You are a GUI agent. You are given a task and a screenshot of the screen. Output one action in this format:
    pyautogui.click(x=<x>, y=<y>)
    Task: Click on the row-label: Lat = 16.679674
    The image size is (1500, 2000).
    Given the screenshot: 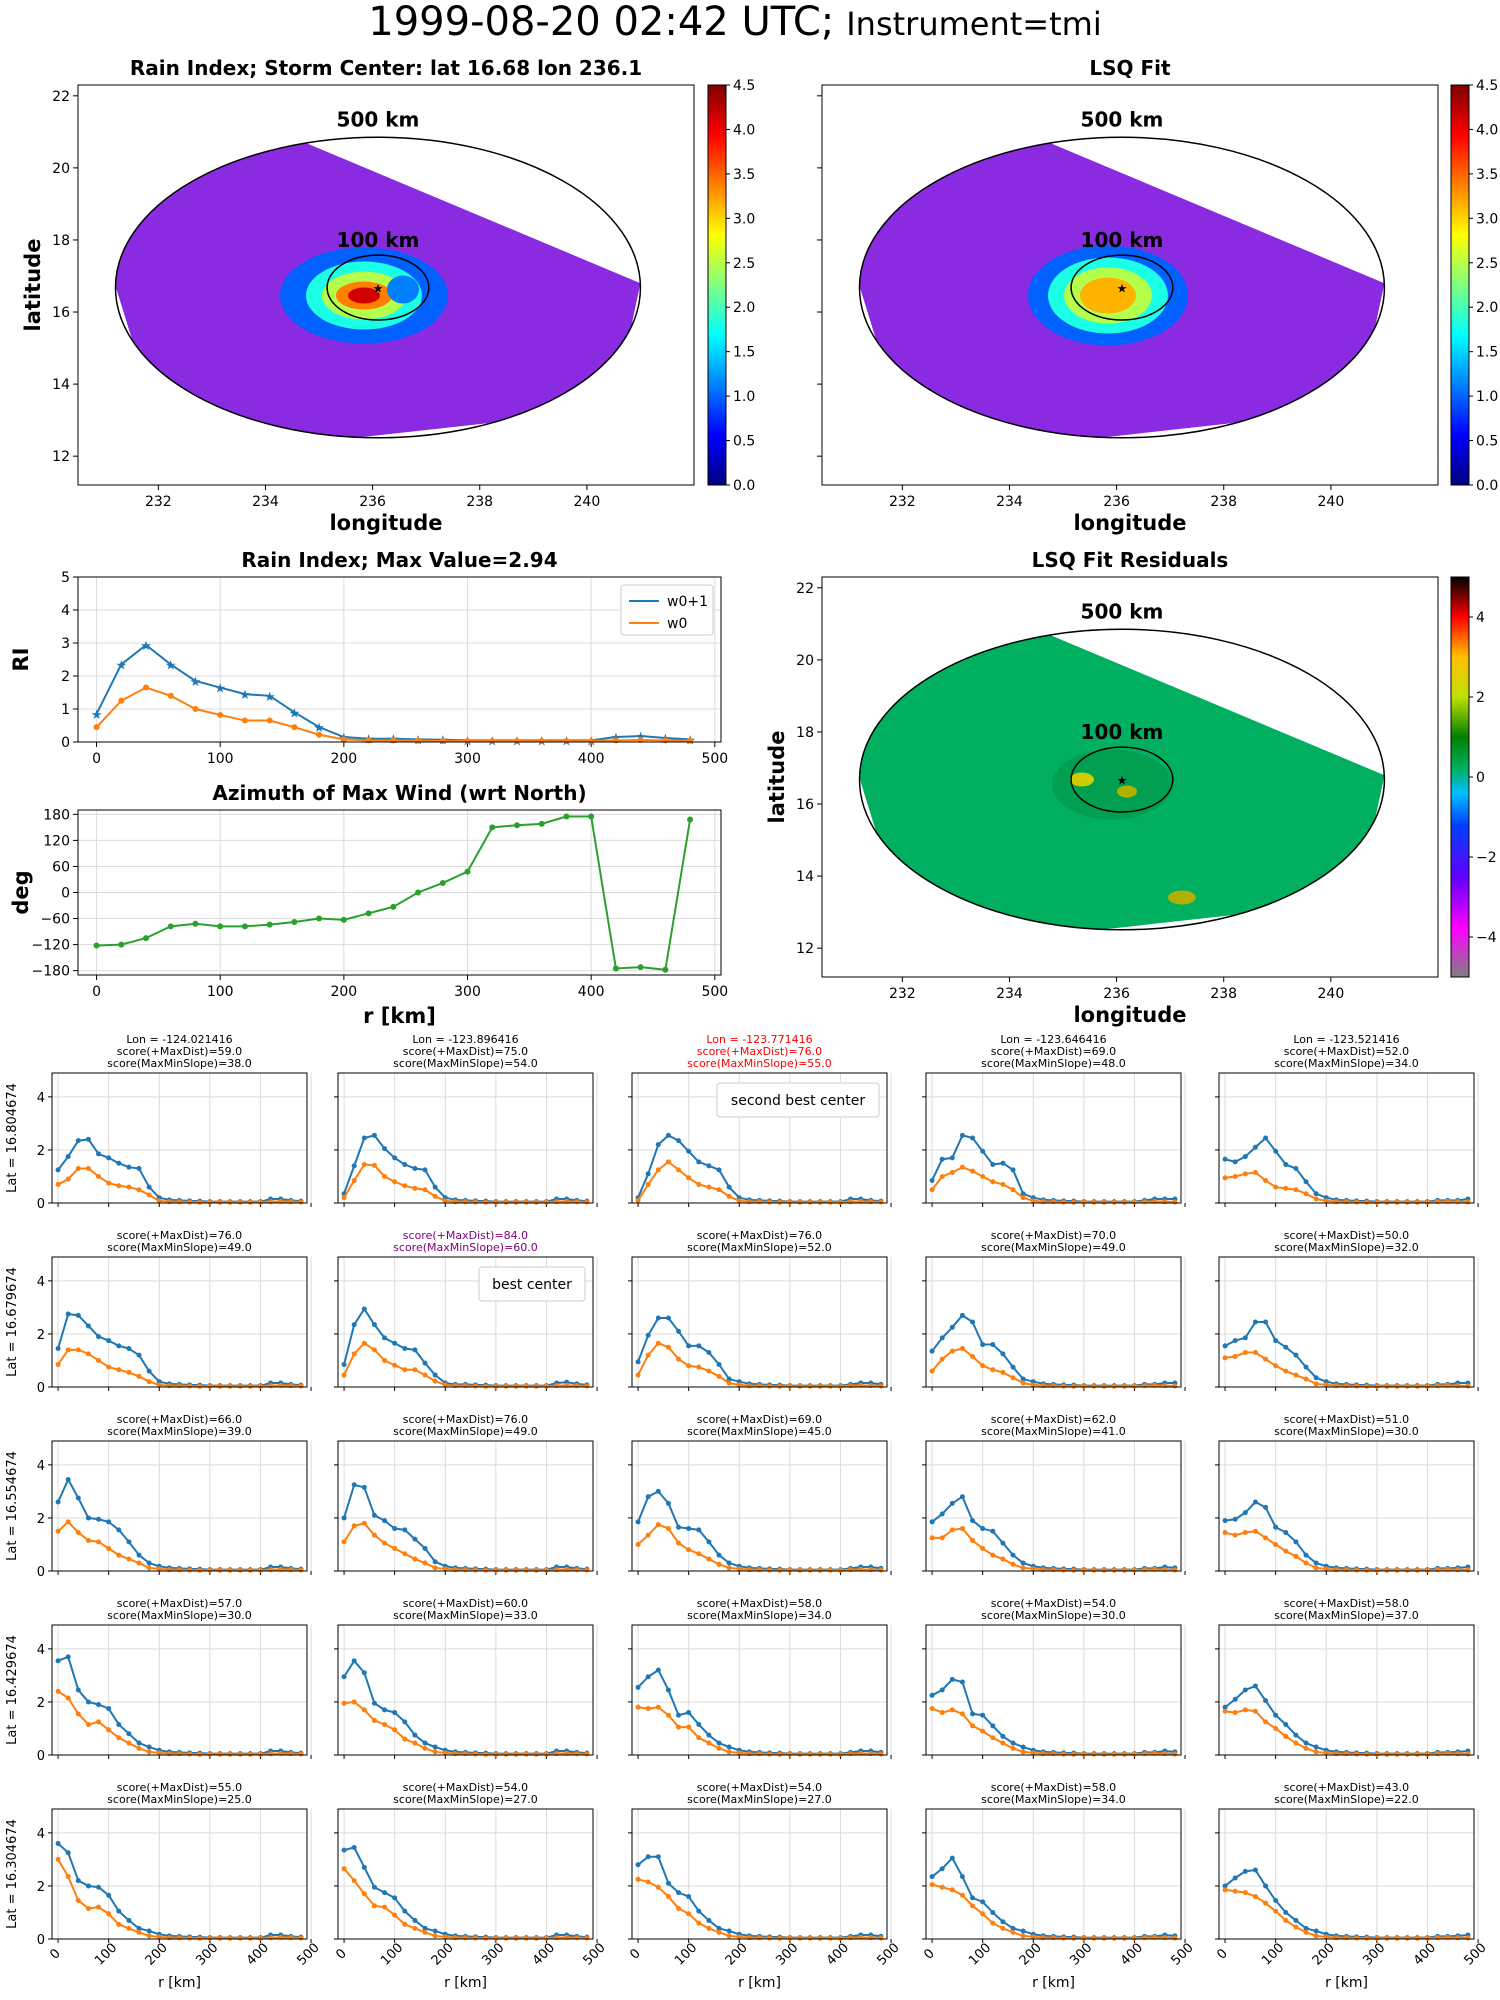 What is the action you would take?
    pyautogui.click(x=12, y=1322)
    